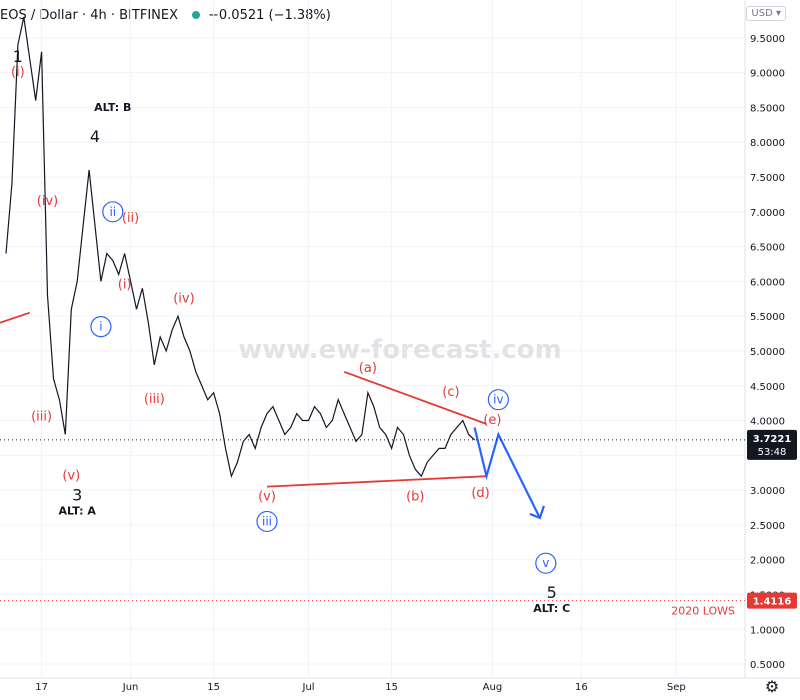  What do you see at coordinates (772, 452) in the screenshot?
I see `countdown-value: 53:48` at bounding box center [772, 452].